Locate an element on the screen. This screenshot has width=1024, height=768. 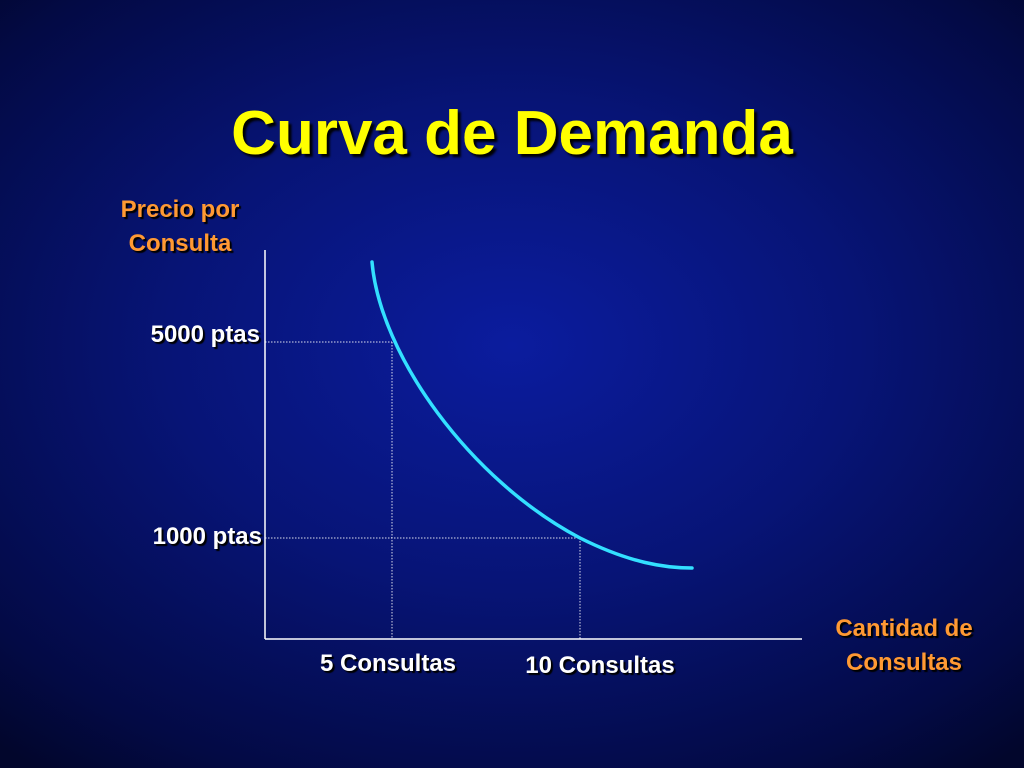
x-axis-title-line-2: Consultas is located at coordinates (903, 662).